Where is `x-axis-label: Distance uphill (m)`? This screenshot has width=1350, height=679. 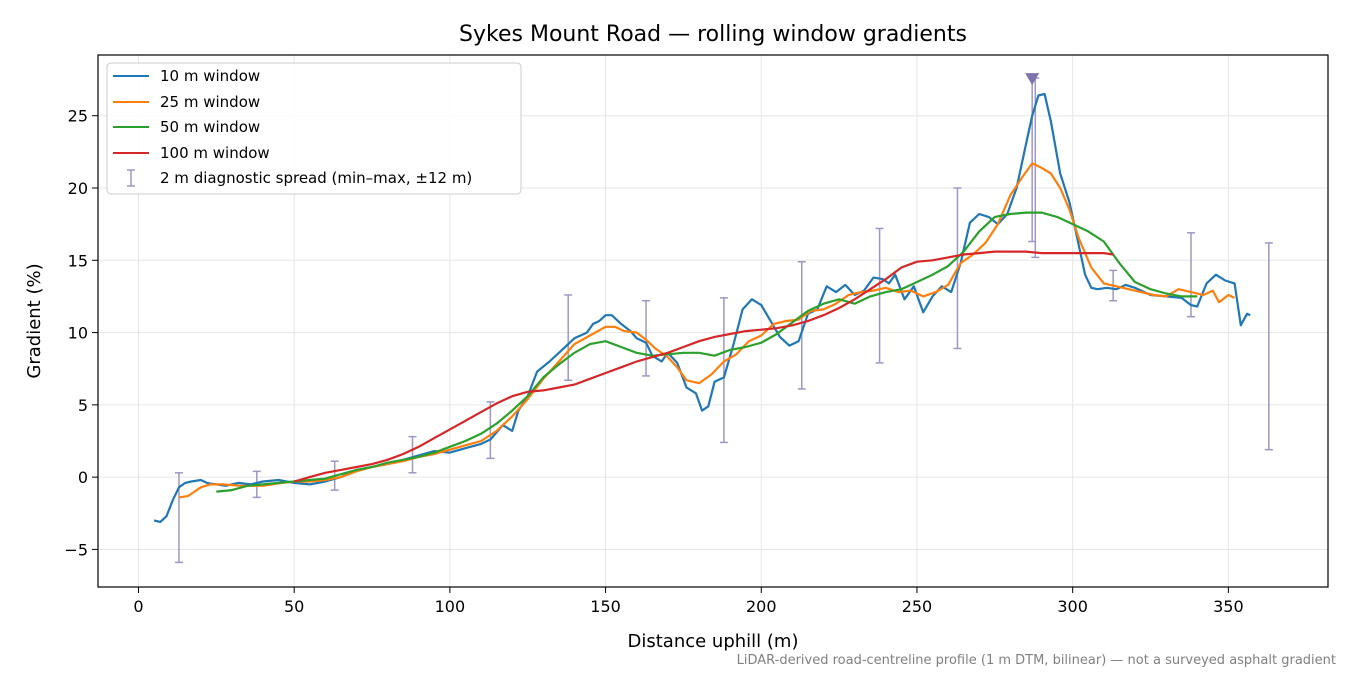 x-axis-label: Distance uphill (m) is located at coordinates (713, 641).